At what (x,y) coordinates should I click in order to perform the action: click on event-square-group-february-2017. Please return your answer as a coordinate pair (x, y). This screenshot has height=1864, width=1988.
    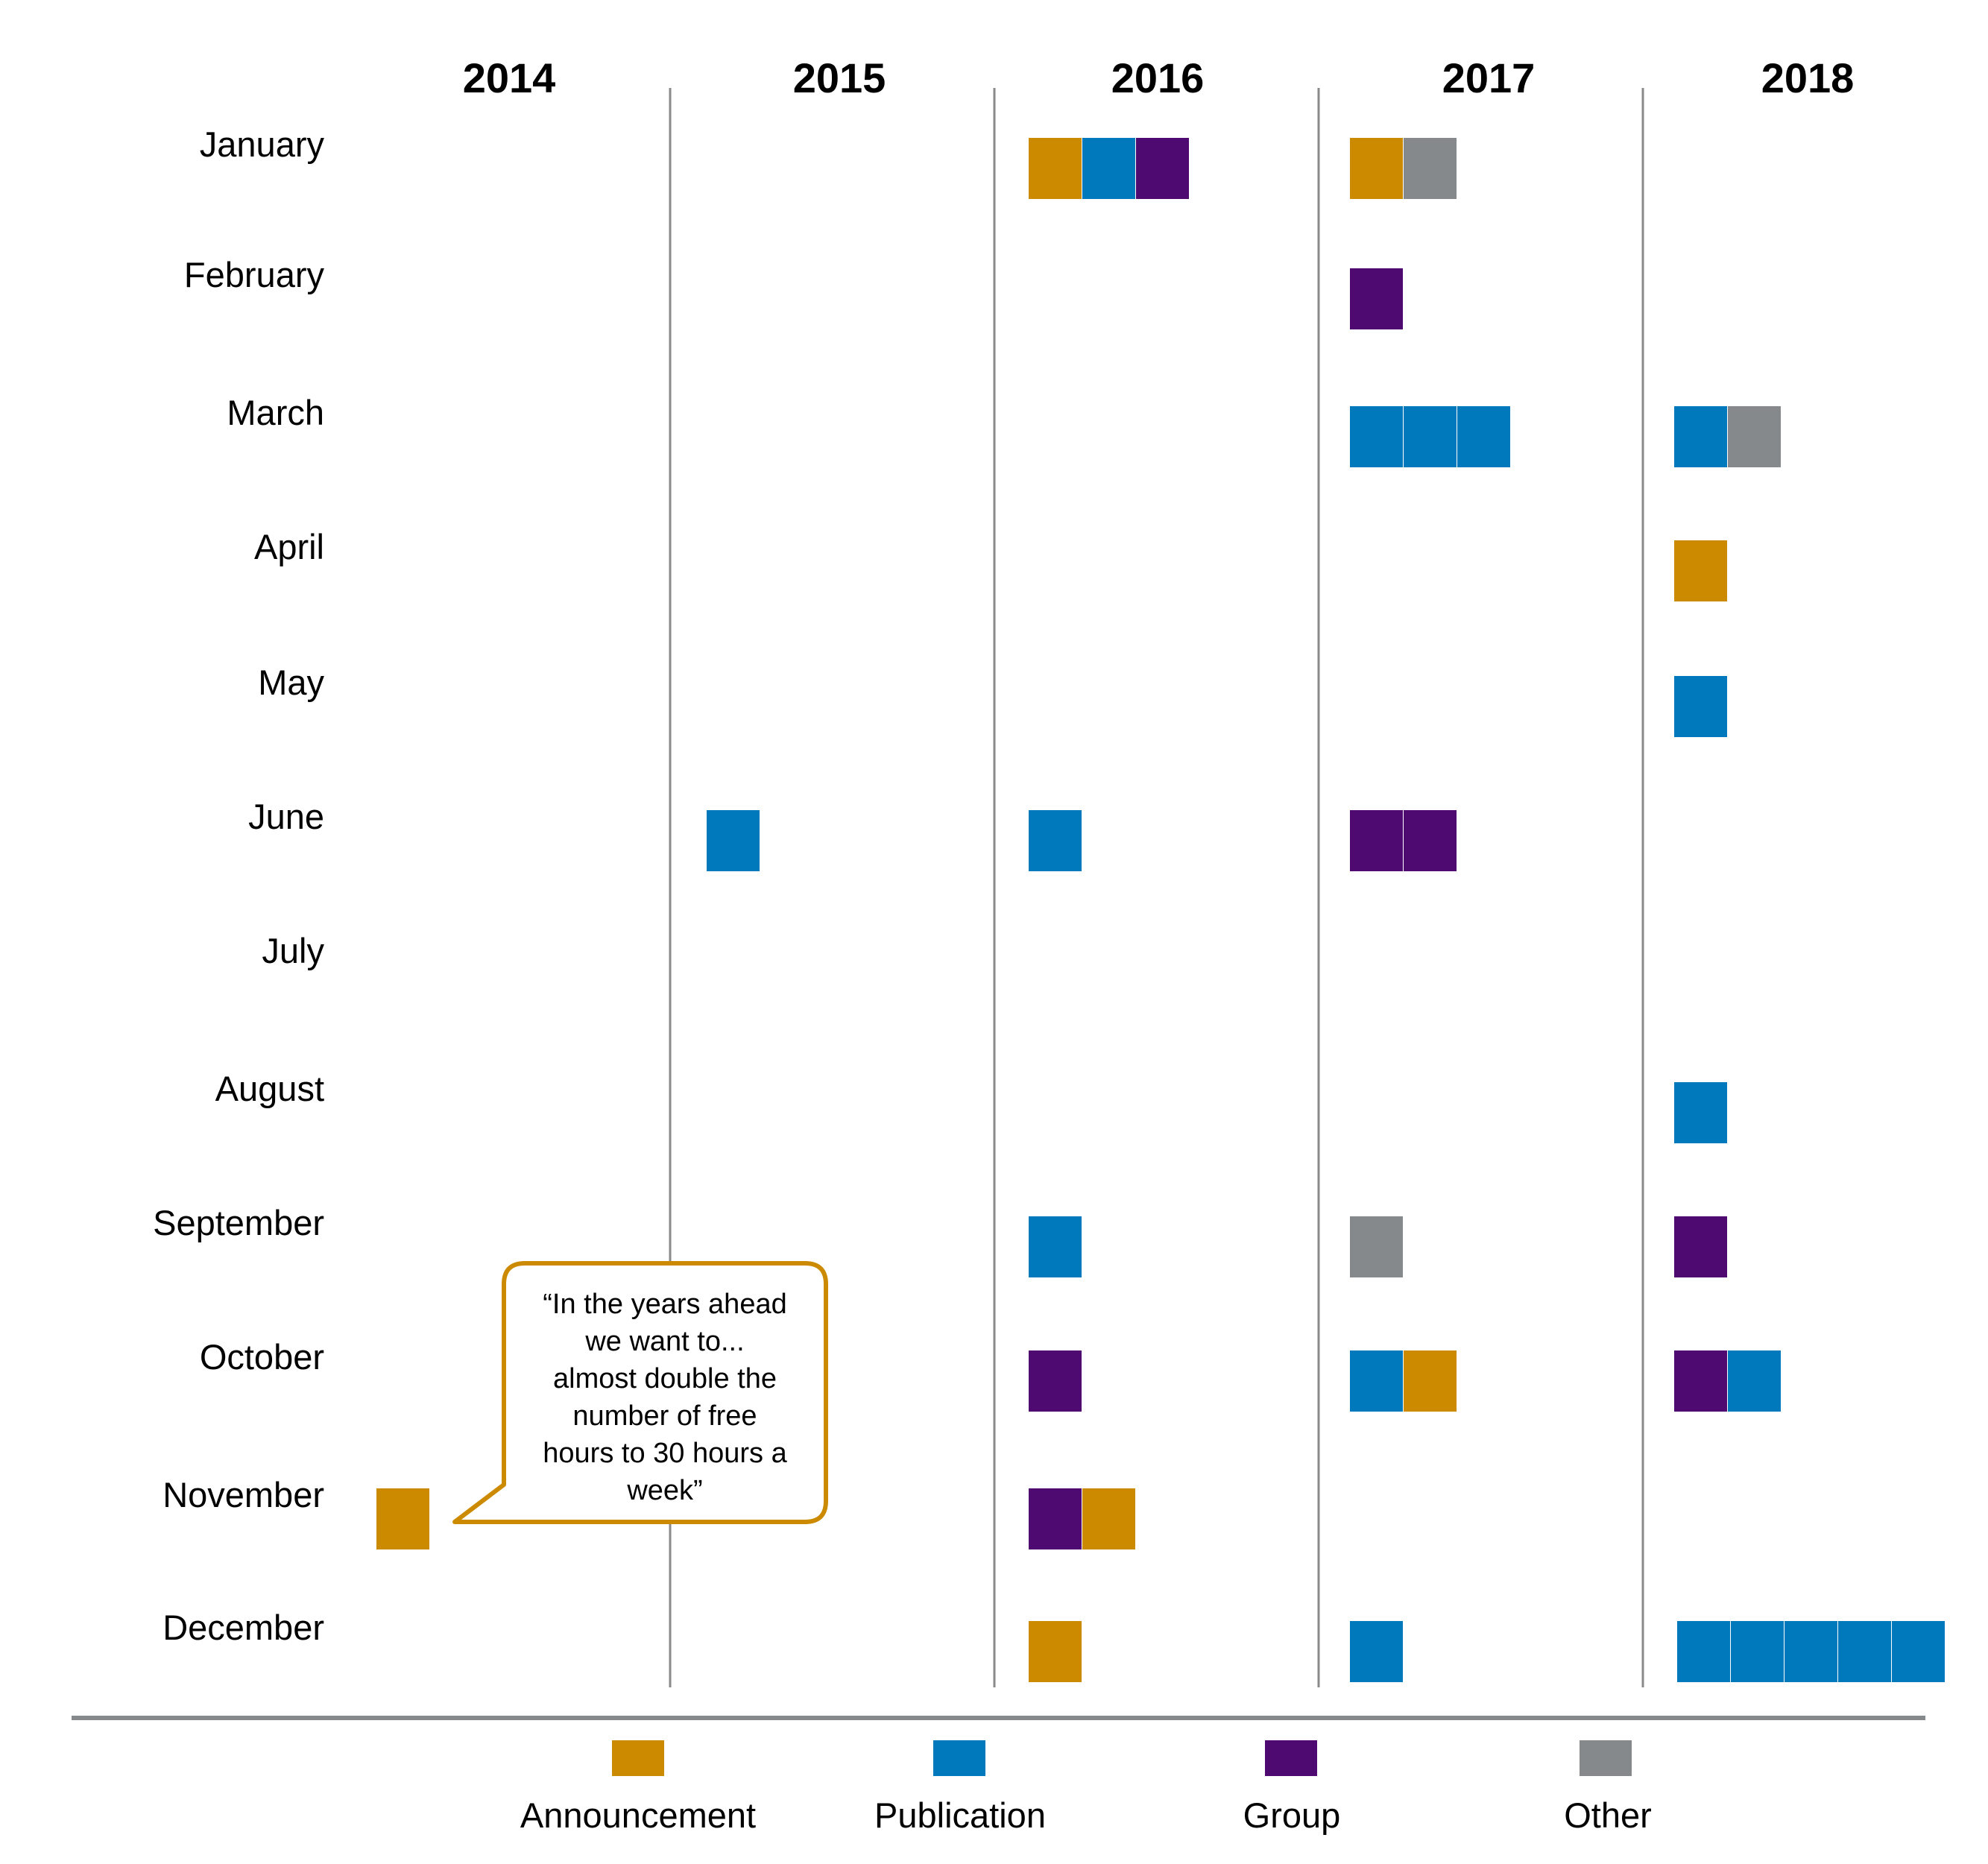
    Looking at the image, I should click on (1377, 298).